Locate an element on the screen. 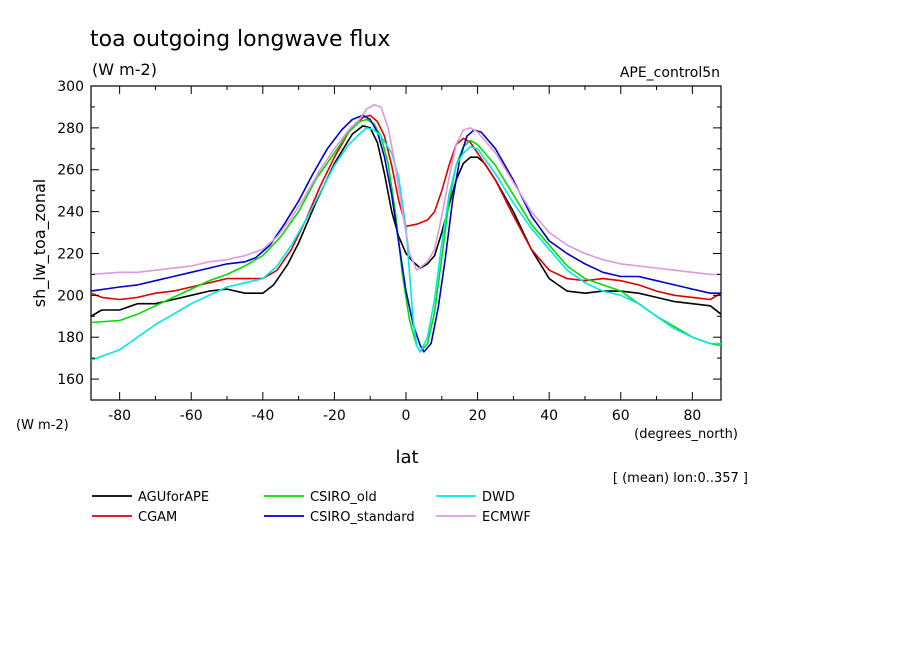 This screenshot has width=904, height=654. legend-label-1: CGAM is located at coordinates (157, 517).